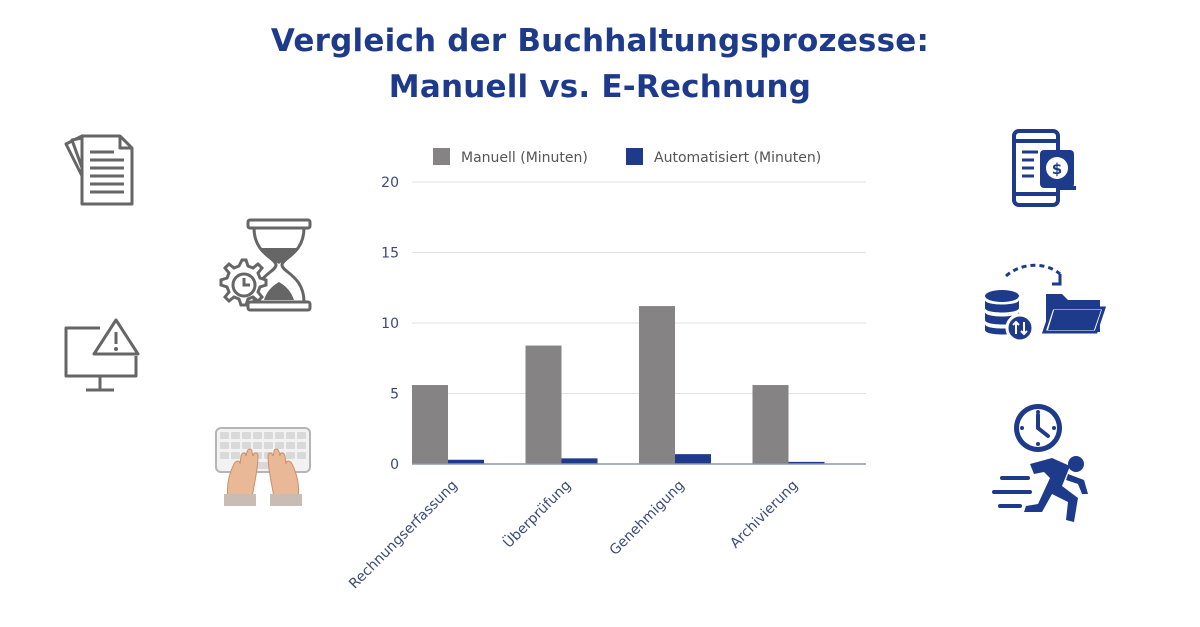 The height and width of the screenshot is (627, 1200). Describe the element at coordinates (524, 158) in the screenshot. I see `legend-label: Manuell (Minuten)` at that location.